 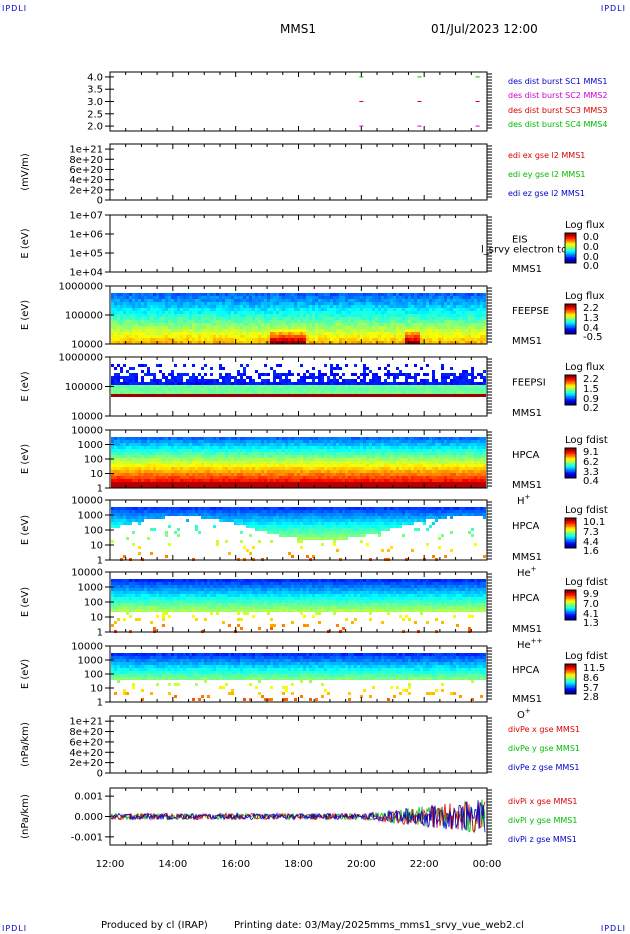 What do you see at coordinates (591, 472) in the screenshot?
I see `hpca_h-colorbar-tick: 3.3` at bounding box center [591, 472].